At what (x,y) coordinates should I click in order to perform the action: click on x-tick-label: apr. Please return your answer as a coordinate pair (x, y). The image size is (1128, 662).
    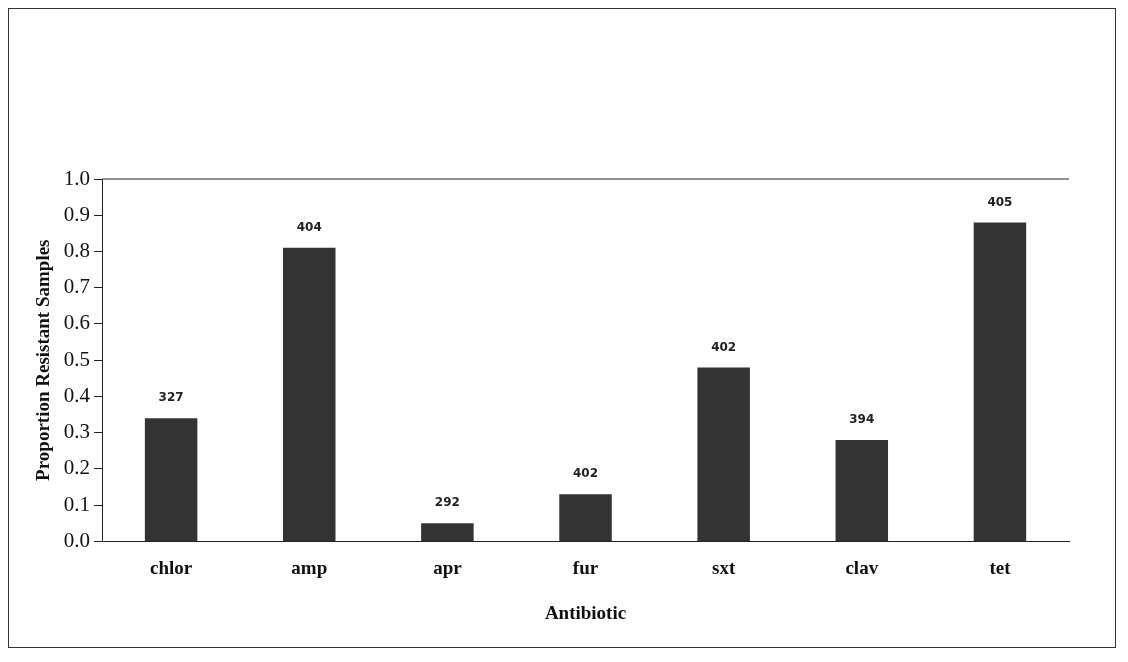
    Looking at the image, I should click on (448, 567).